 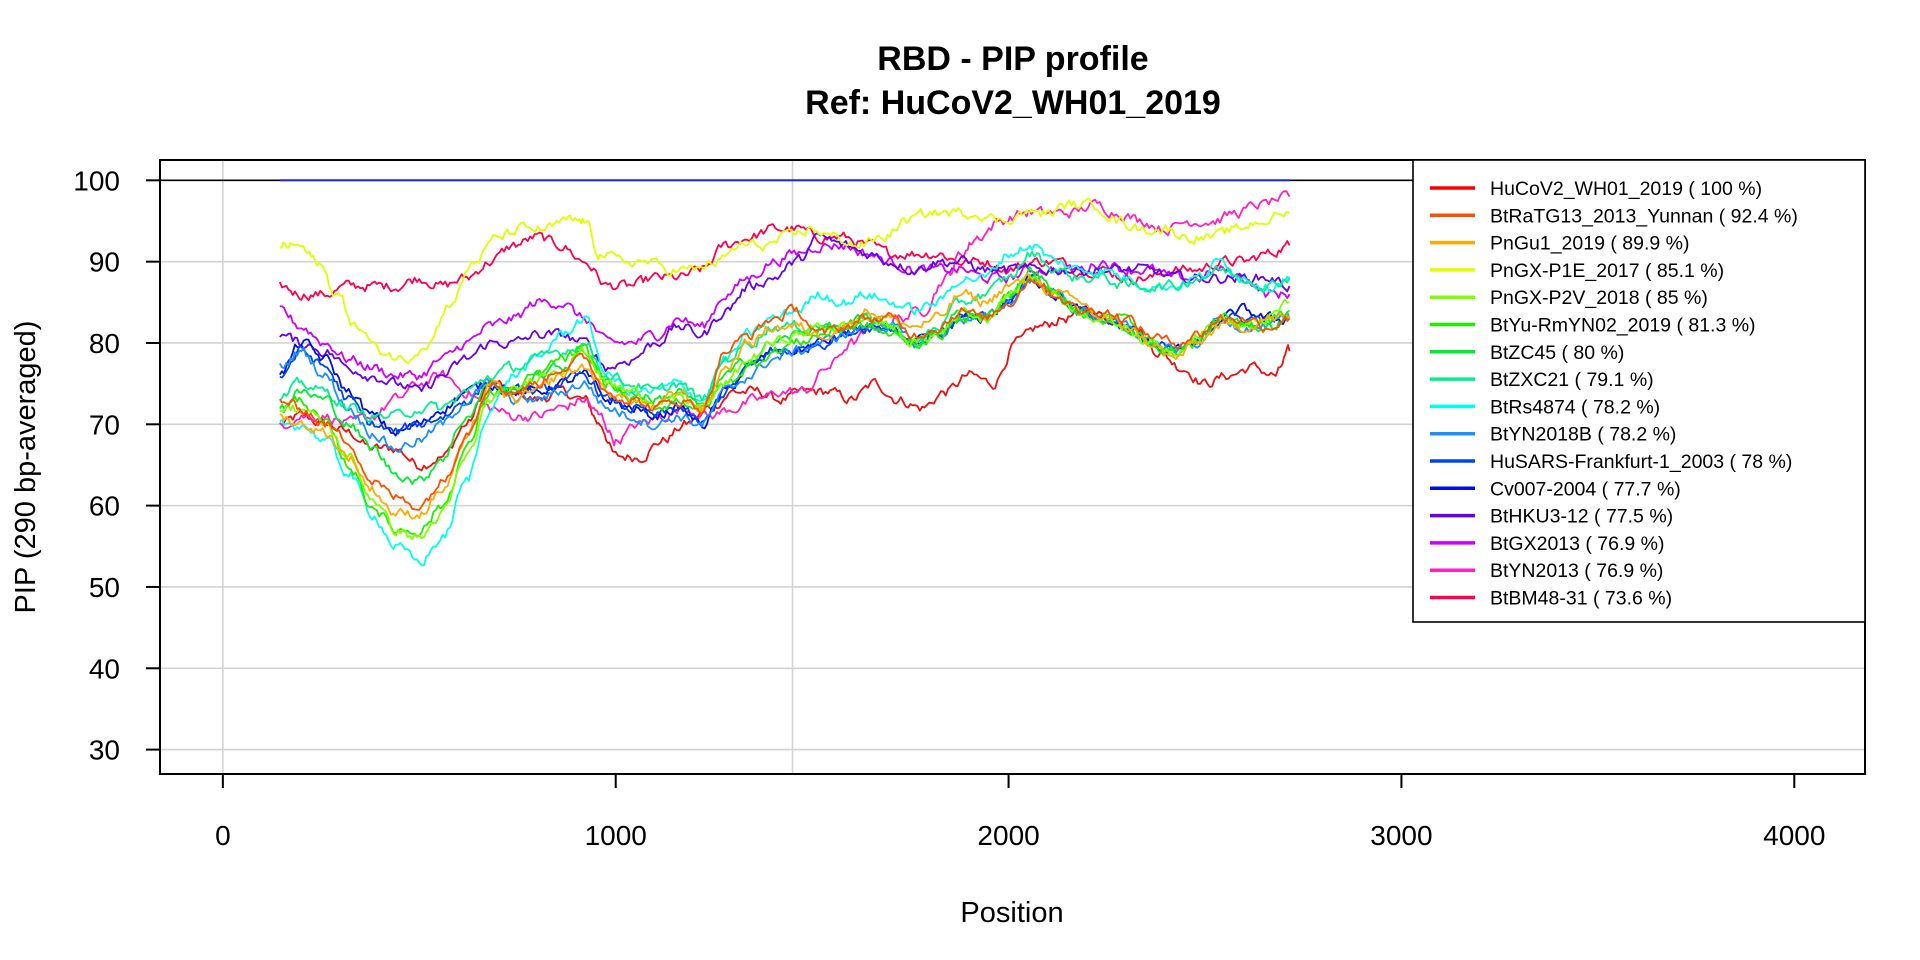 I want to click on legend-label: PnGX-P1E_2017 ( 85.1 %), so click(x=1607, y=271).